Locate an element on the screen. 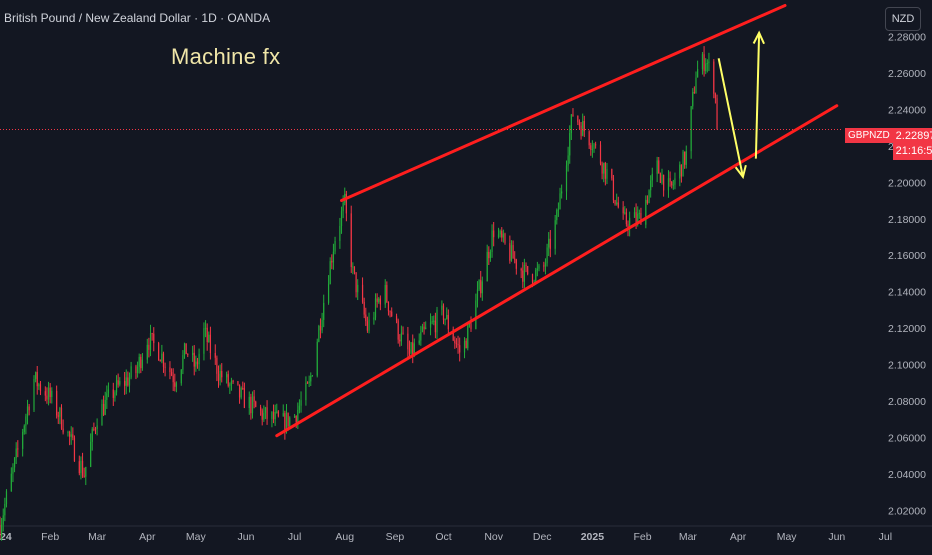  x-tick-label: Oct is located at coordinates (443, 537).